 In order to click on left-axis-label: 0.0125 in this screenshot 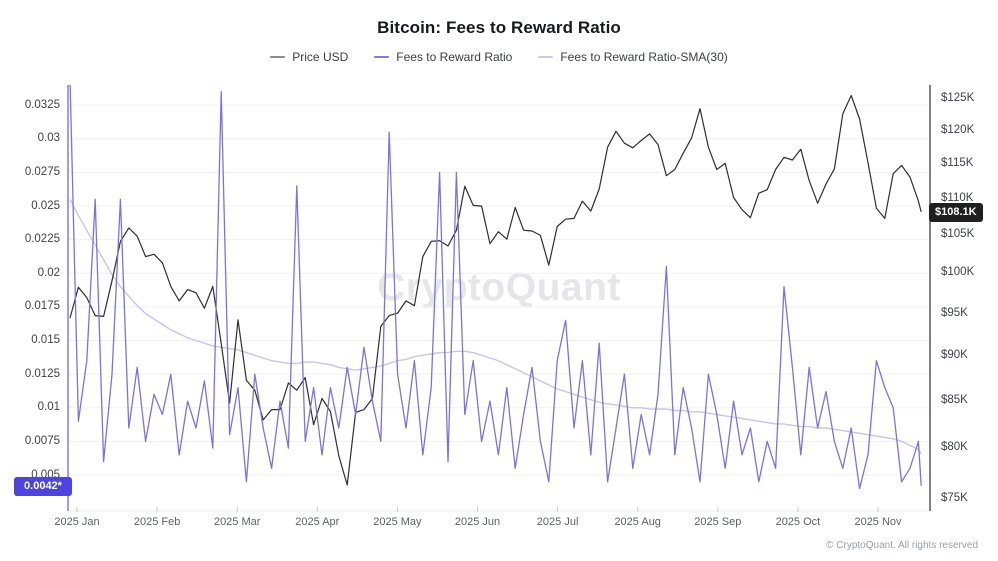, I will do `click(42, 373)`.